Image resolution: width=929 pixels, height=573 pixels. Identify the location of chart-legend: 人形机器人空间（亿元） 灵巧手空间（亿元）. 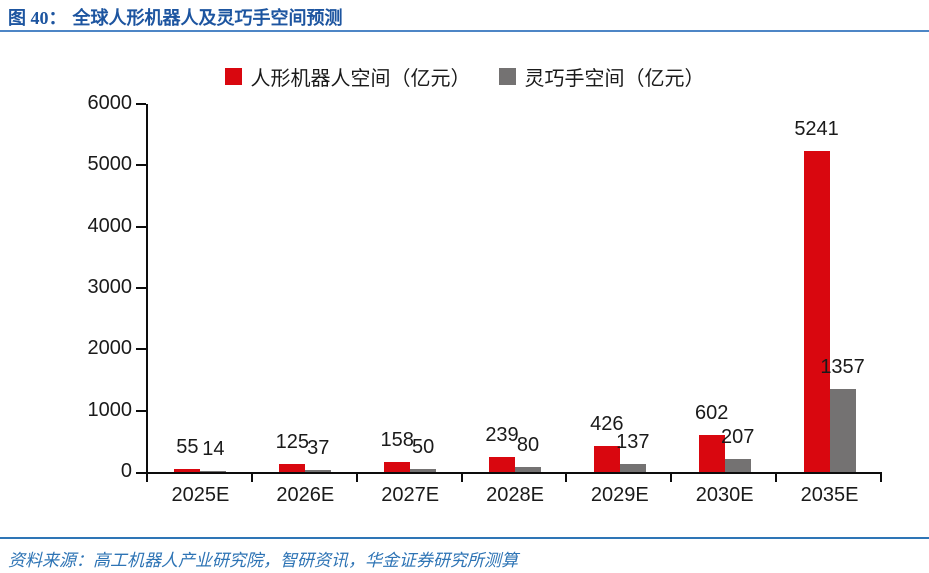
(464, 76).